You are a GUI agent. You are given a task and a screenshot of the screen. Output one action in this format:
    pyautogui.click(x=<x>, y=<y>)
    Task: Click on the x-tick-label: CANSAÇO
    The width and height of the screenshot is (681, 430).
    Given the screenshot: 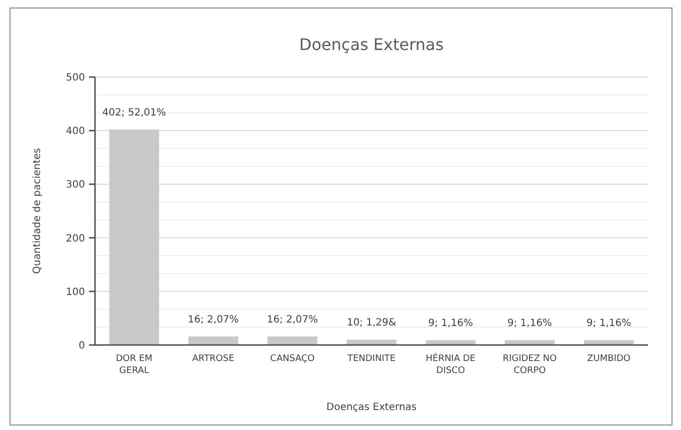 What is the action you would take?
    pyautogui.click(x=292, y=359)
    